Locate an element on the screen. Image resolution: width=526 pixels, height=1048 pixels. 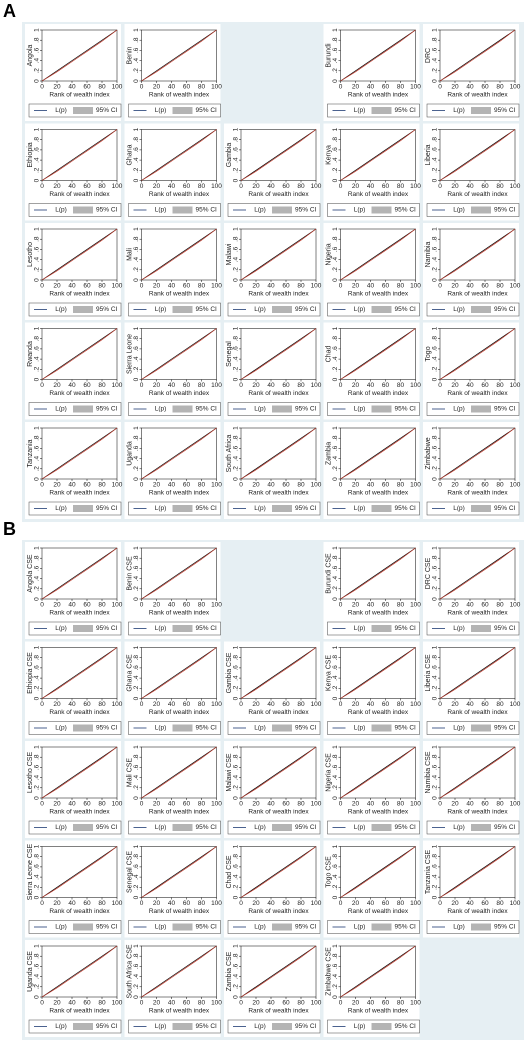
y-axis-title: Uganda is located at coordinates (129, 453).